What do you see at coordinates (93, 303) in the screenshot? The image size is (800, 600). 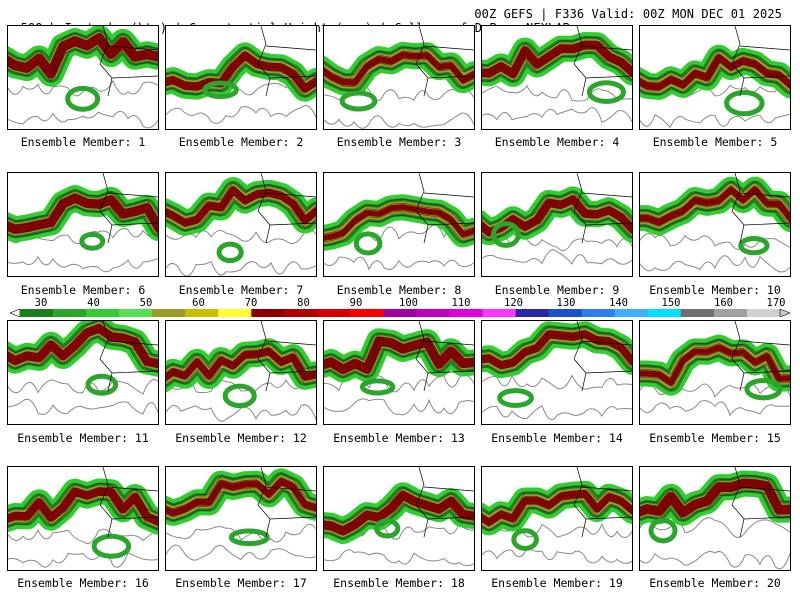 I see `colorbar-label: 40` at bounding box center [93, 303].